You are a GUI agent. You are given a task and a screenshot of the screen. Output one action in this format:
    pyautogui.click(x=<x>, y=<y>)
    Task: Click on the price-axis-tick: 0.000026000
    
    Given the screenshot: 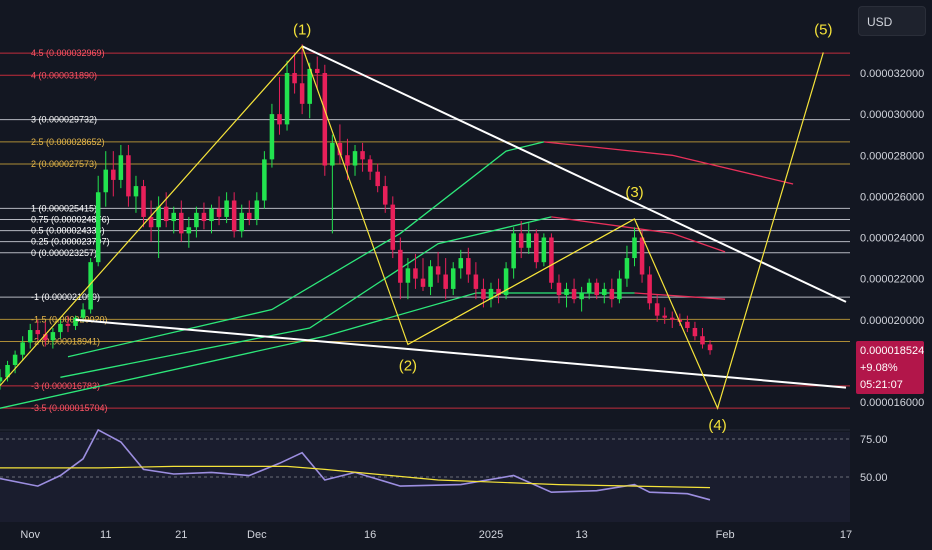 What is the action you would take?
    pyautogui.click(x=892, y=197)
    